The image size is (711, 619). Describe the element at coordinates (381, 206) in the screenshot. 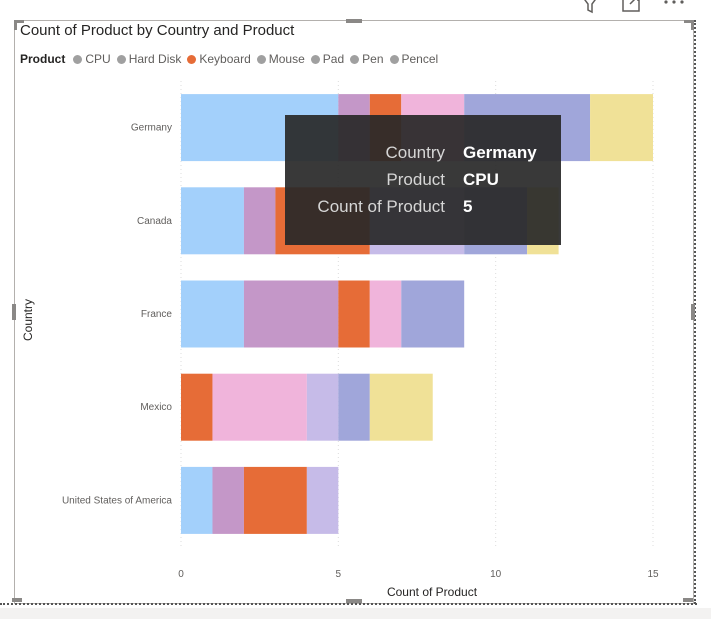

I see `tooltip-label: Count of Product` at that location.